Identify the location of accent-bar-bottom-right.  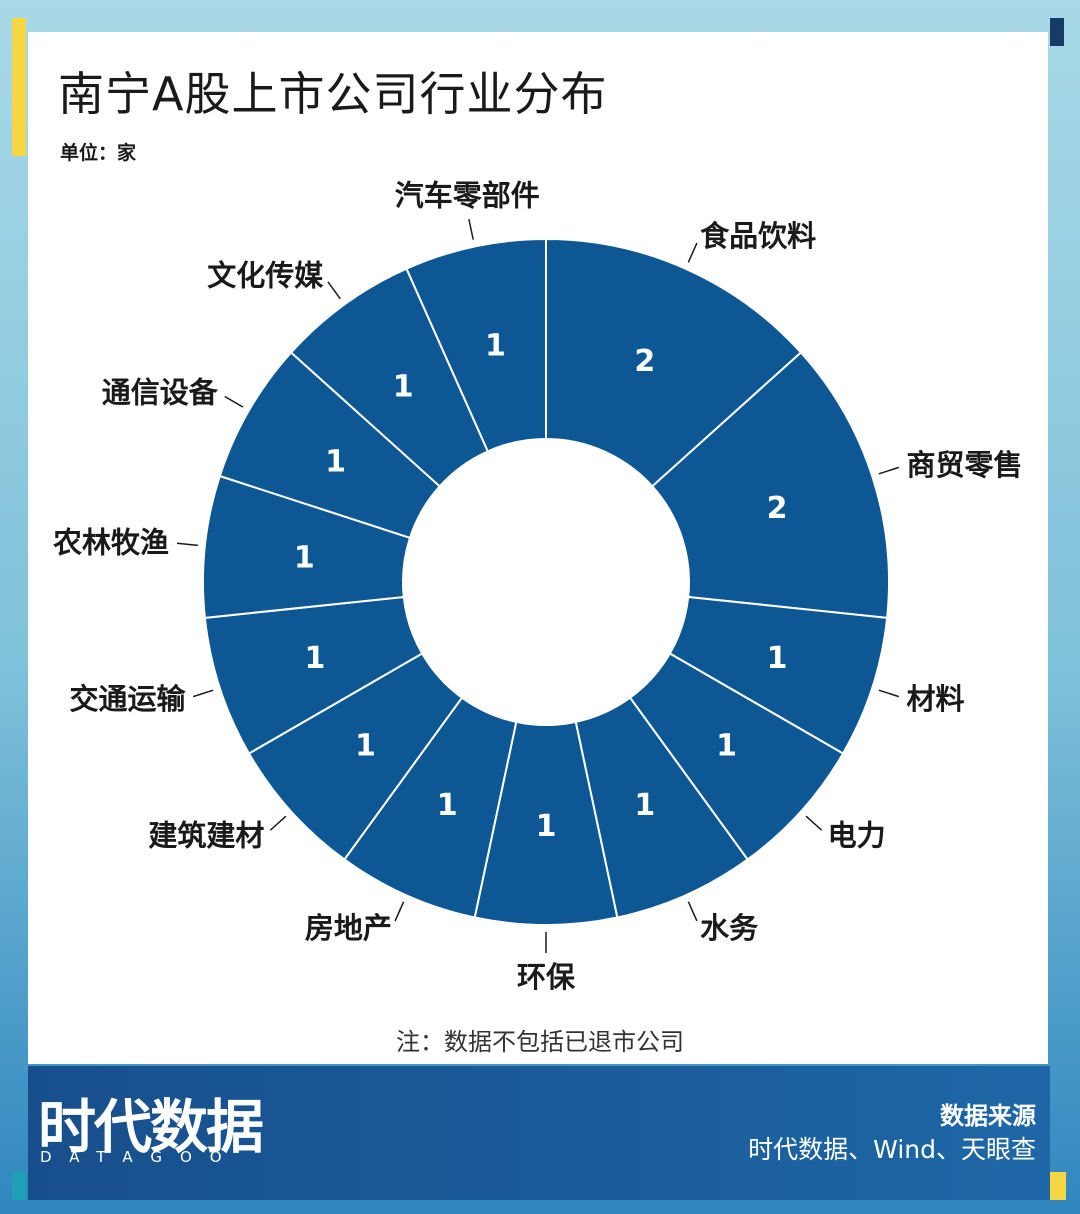
(1058, 1186).